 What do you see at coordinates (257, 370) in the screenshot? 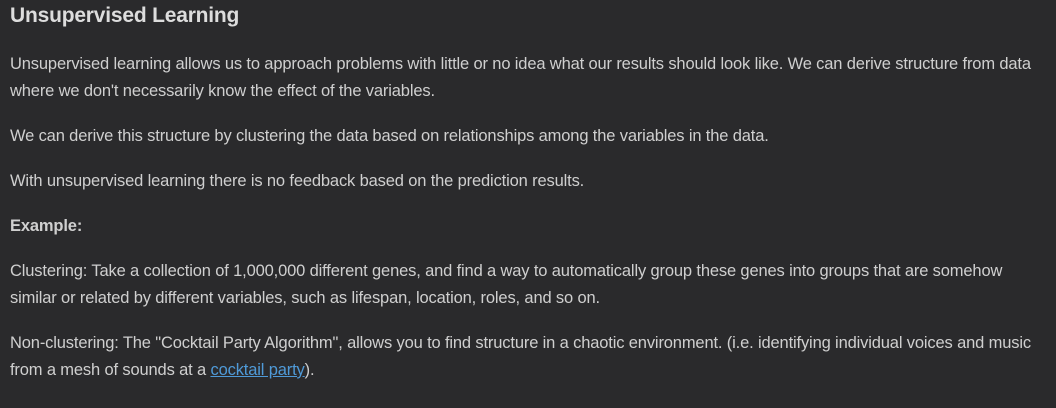
I see `cocktail-party-link: cocktail party` at bounding box center [257, 370].